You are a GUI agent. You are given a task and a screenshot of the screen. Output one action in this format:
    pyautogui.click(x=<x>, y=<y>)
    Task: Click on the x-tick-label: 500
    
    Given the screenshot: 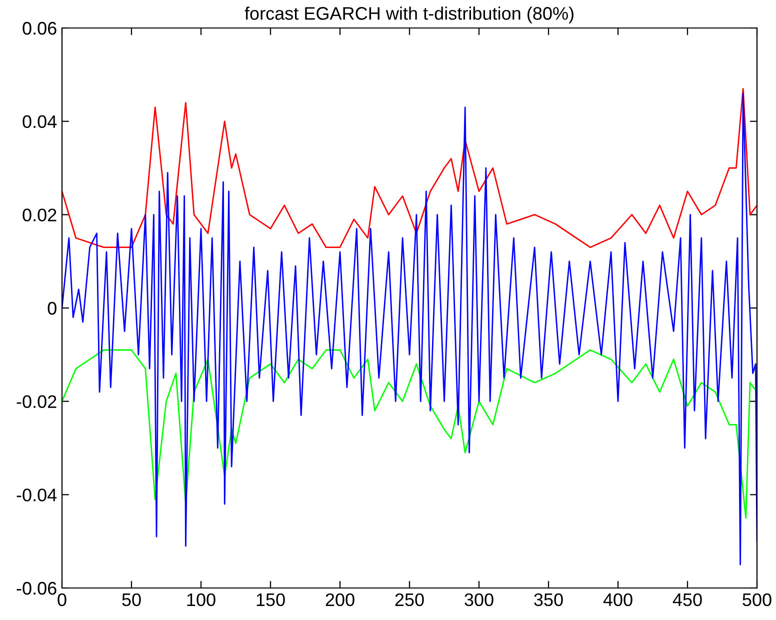 What is the action you would take?
    pyautogui.click(x=757, y=599)
    